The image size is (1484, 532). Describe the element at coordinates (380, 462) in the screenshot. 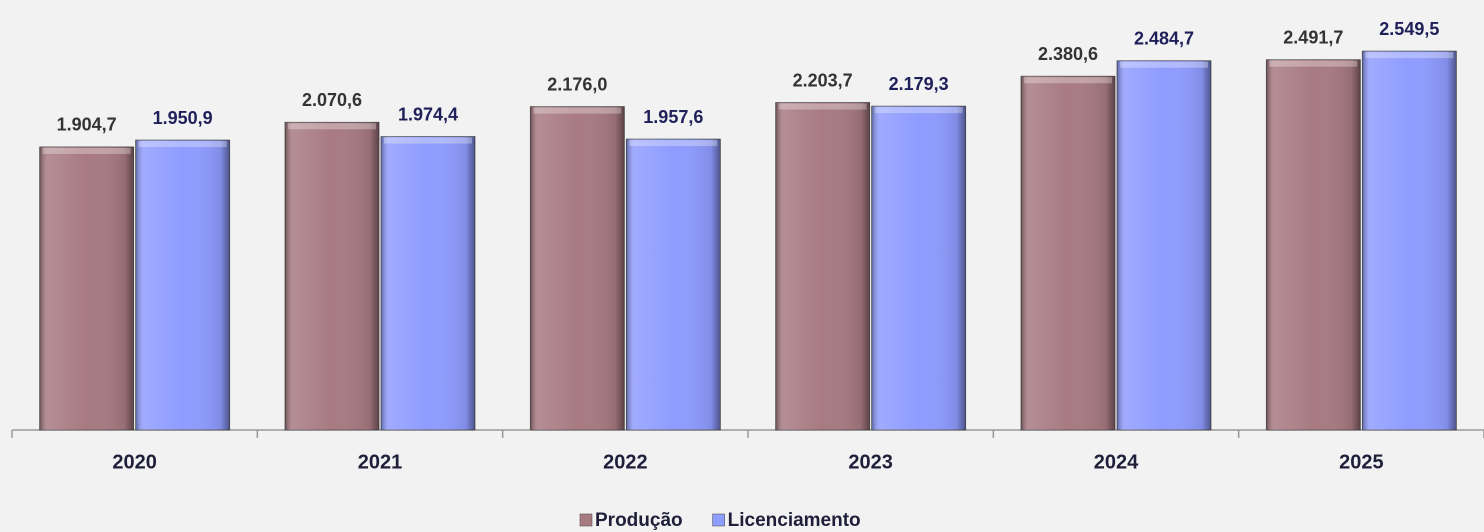

I see `x-tick-label: 2021` at that location.